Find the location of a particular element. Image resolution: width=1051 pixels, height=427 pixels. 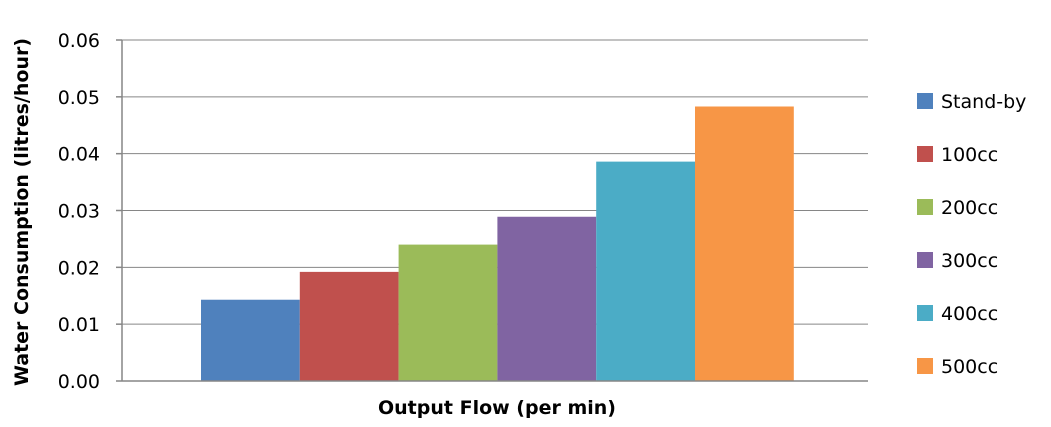

y-tick-label: 0.00 is located at coordinates (79, 382).